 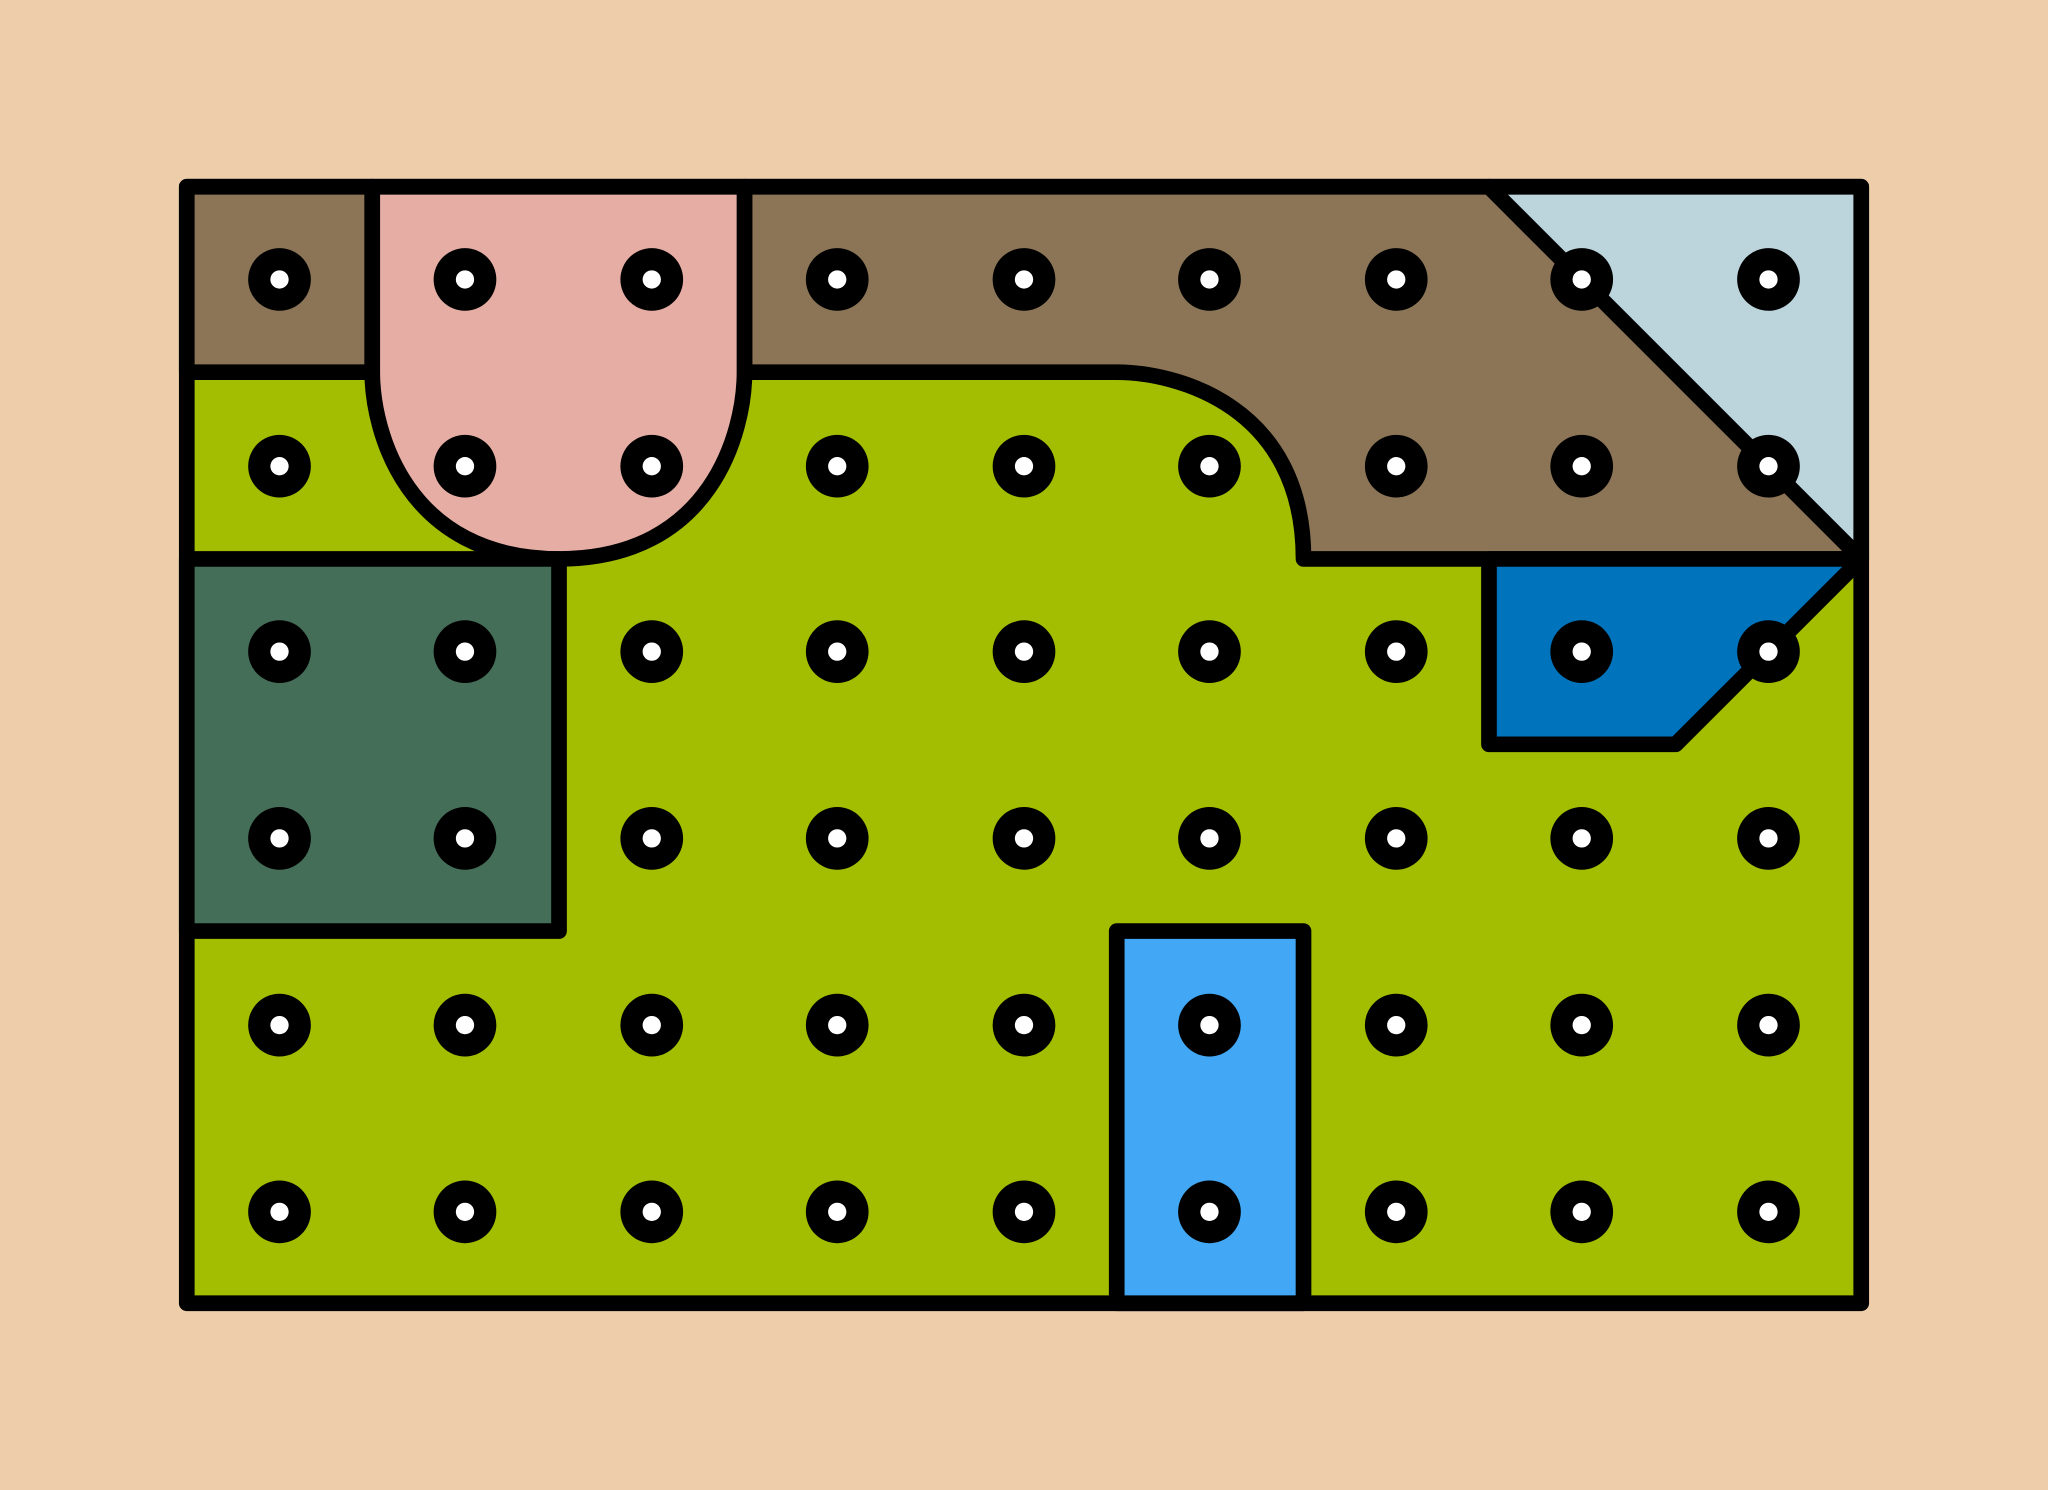 What do you see at coordinates (1210, 1117) in the screenshot?
I see `sky-blue-region` at bounding box center [1210, 1117].